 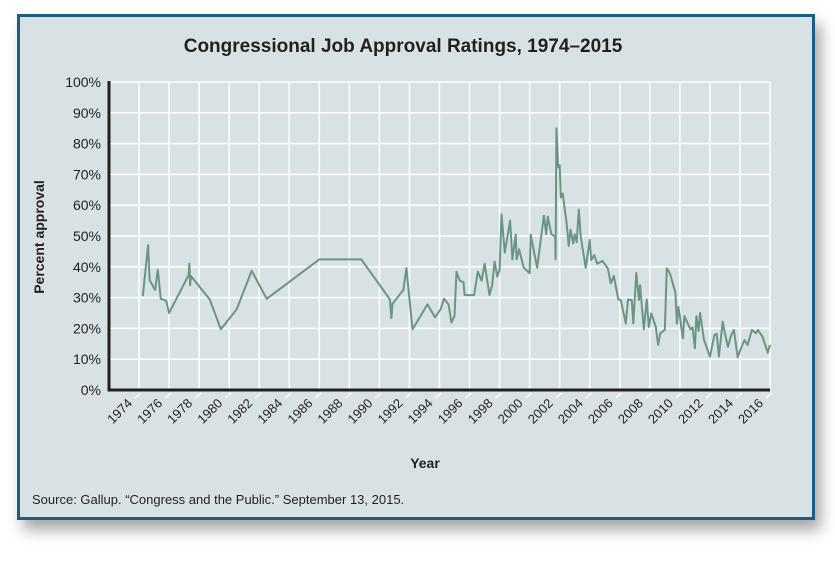 What do you see at coordinates (660, 411) in the screenshot?
I see `x-tick-label: 2010` at bounding box center [660, 411].